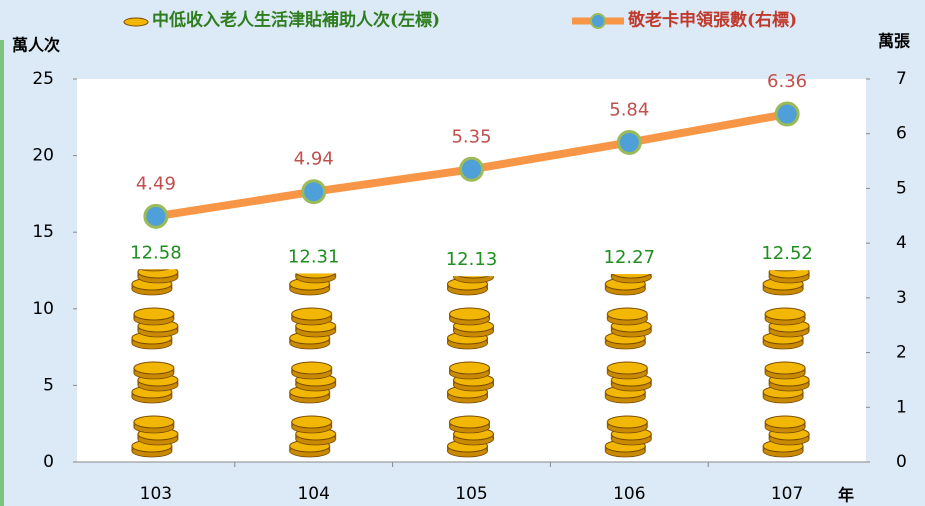  I want to click on line-label: 4.94, so click(314, 159).